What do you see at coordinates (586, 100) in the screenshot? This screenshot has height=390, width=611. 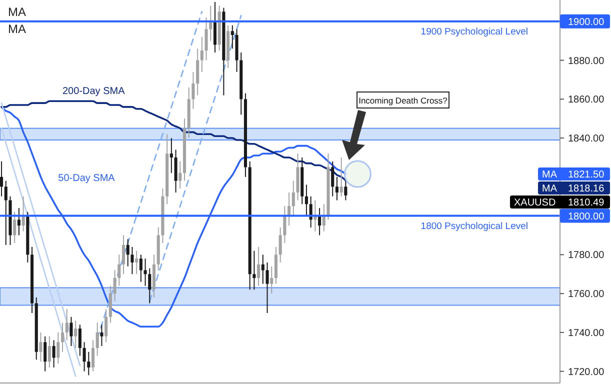 I see `y-tick-label: 1860.00` at bounding box center [586, 100].